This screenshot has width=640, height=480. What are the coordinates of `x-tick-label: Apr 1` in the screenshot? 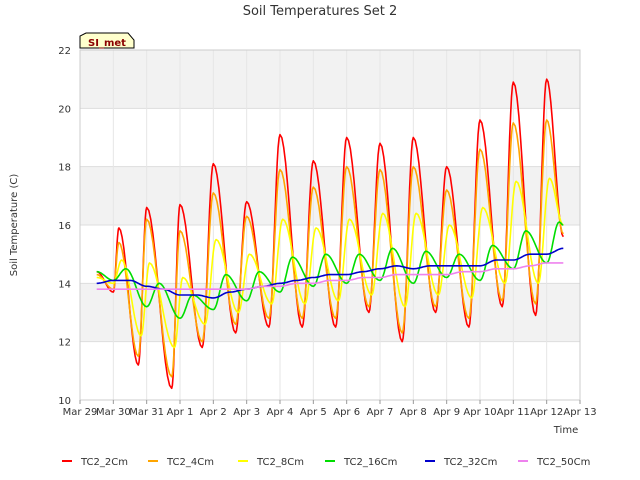 It's located at (180, 412).